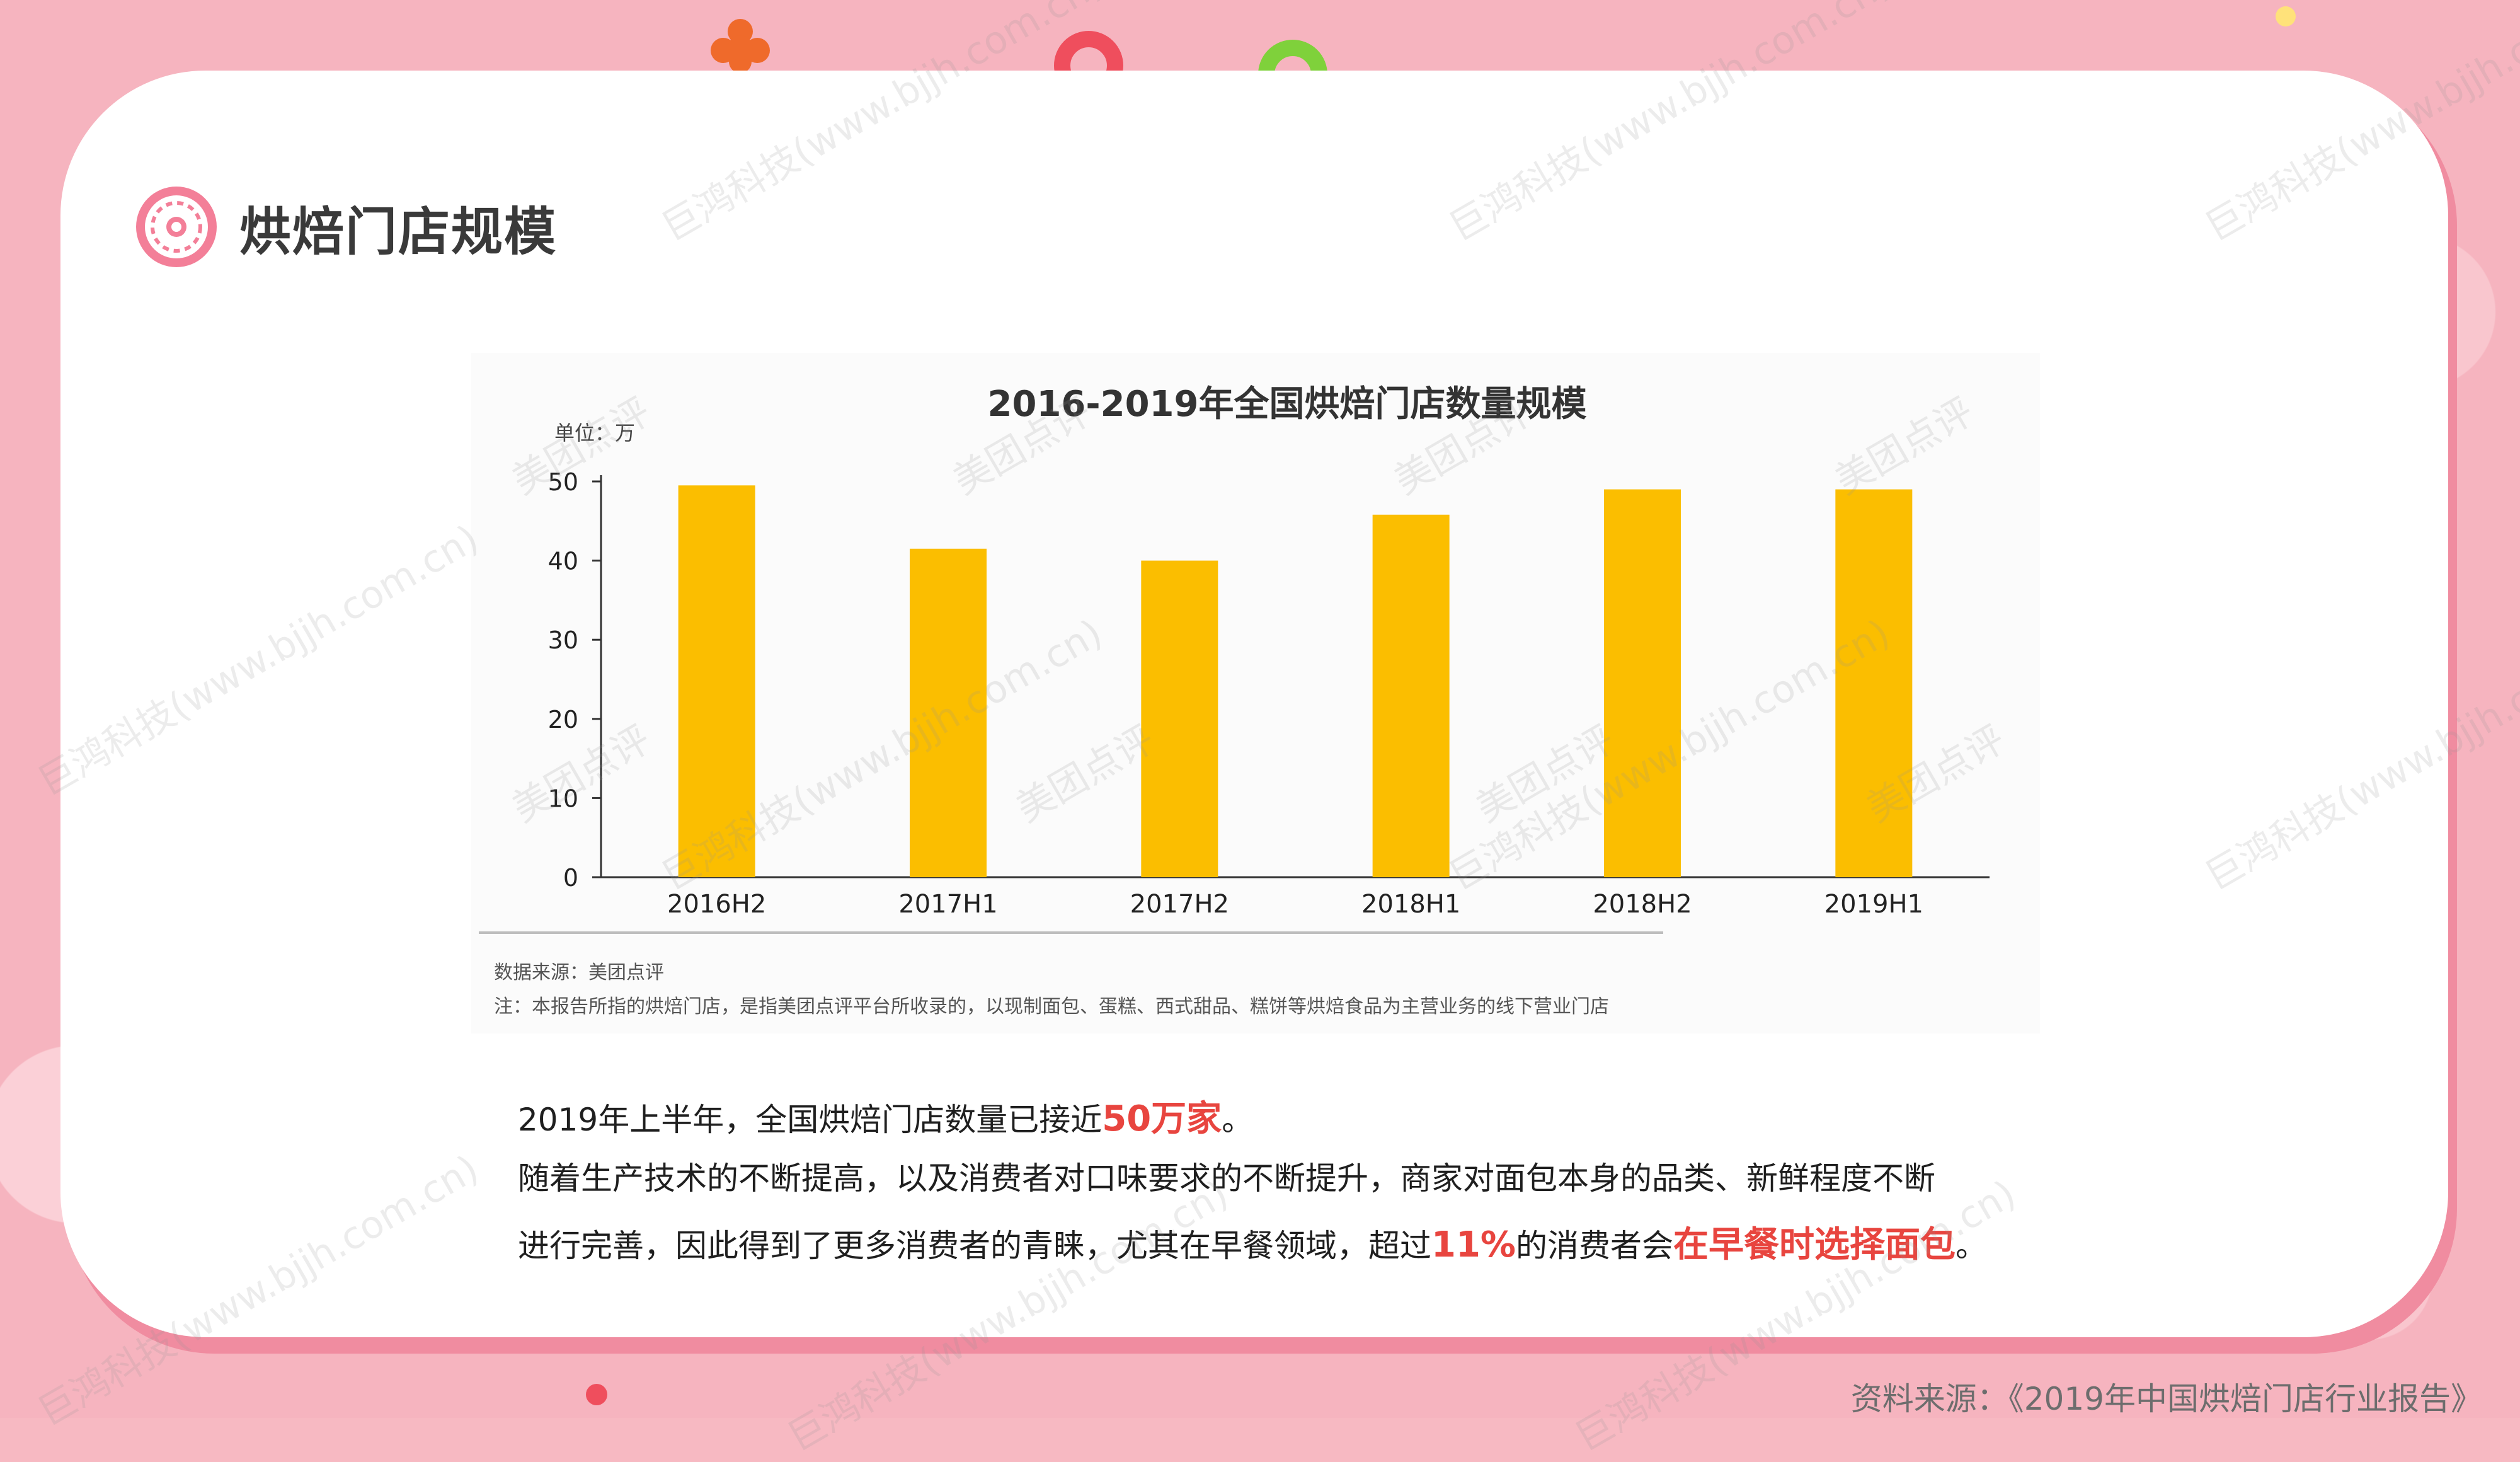  Describe the element at coordinates (1071, 932) in the screenshot. I see `source-divider` at that location.